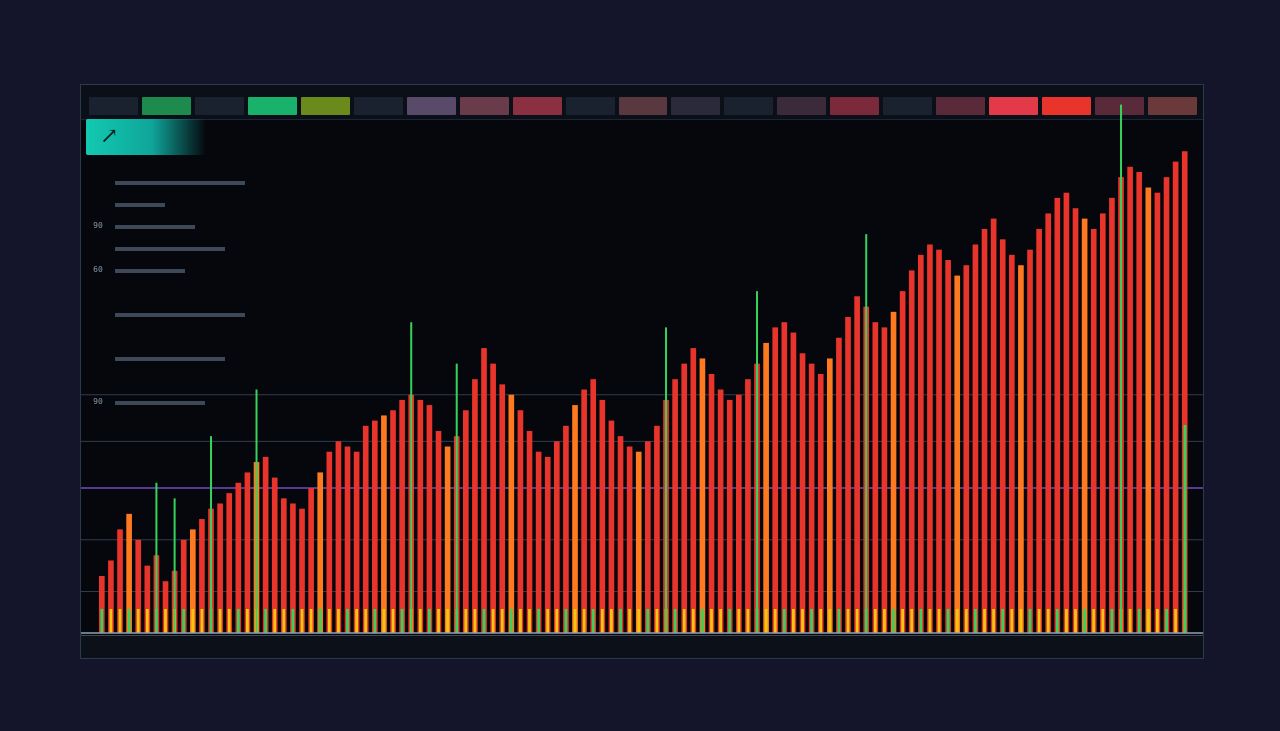  I want to click on side-panel-row: 60, so click(180, 271).